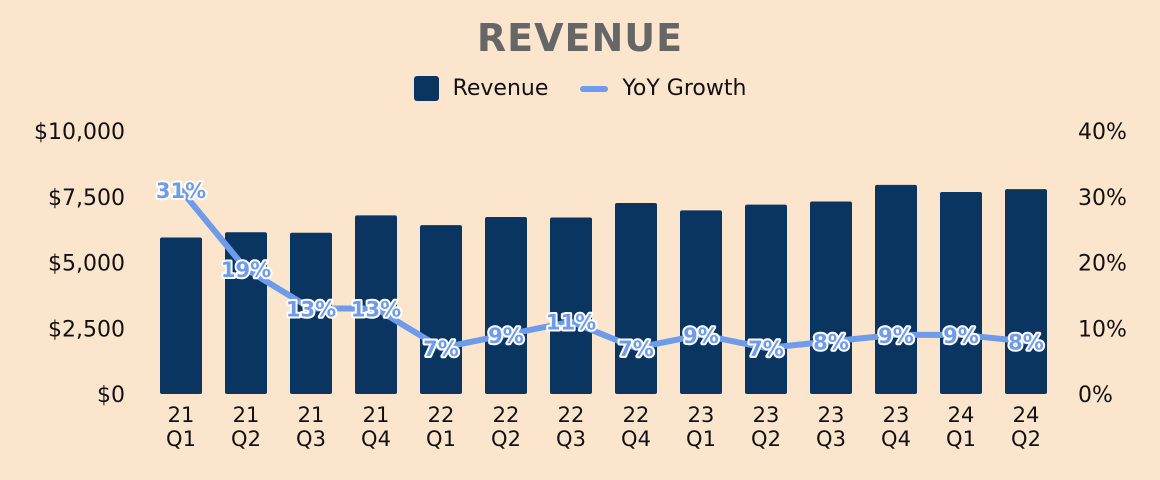  What do you see at coordinates (1026, 427) in the screenshot?
I see `x-tick-label: 24 Q2` at bounding box center [1026, 427].